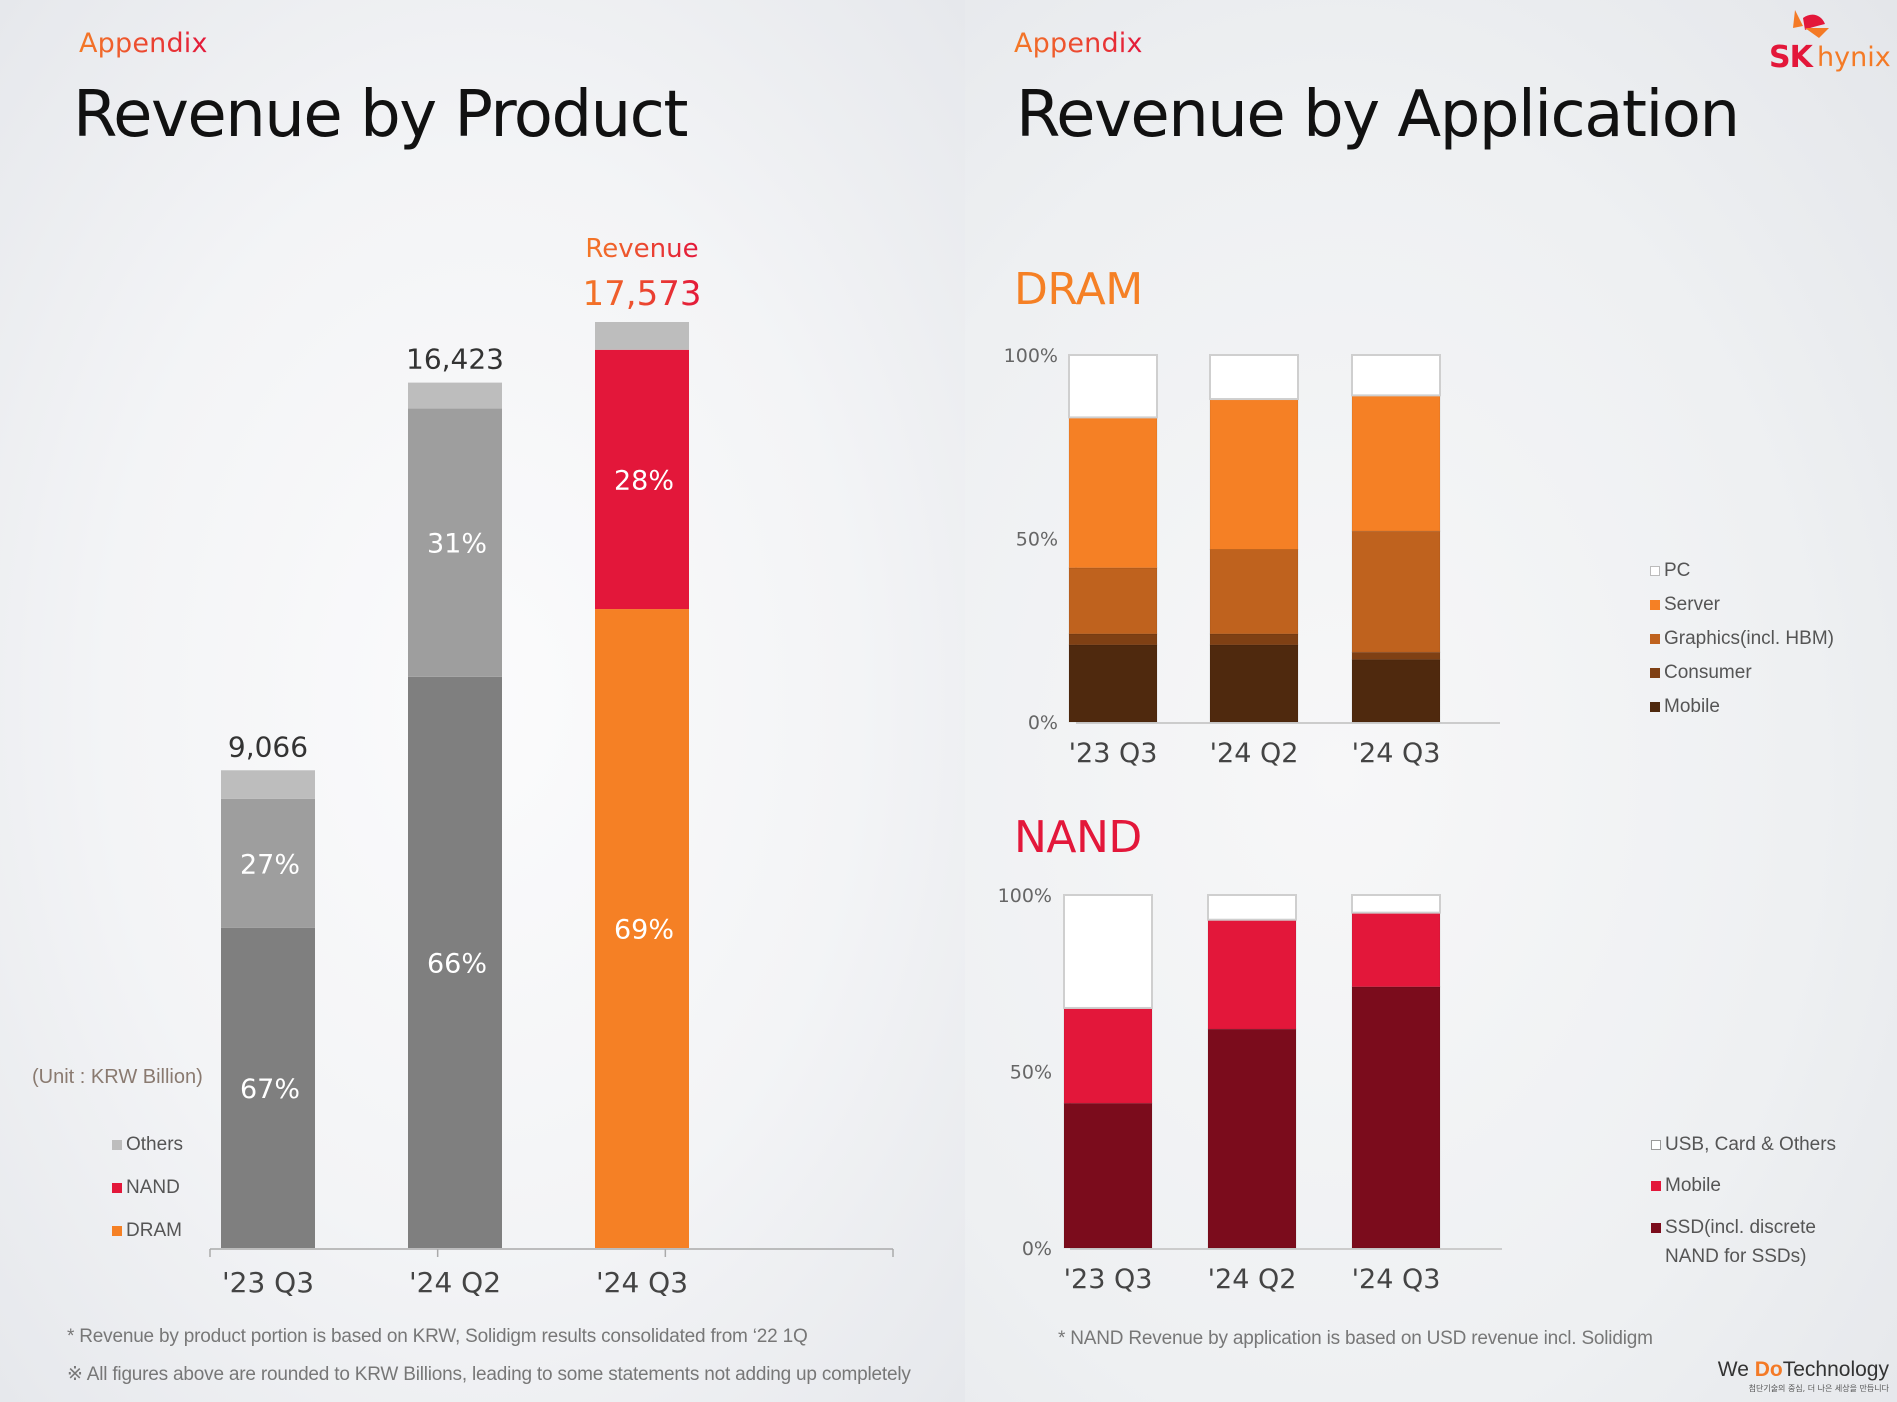  I want to click on revenue-highlight-label: Revenue, so click(641, 249).